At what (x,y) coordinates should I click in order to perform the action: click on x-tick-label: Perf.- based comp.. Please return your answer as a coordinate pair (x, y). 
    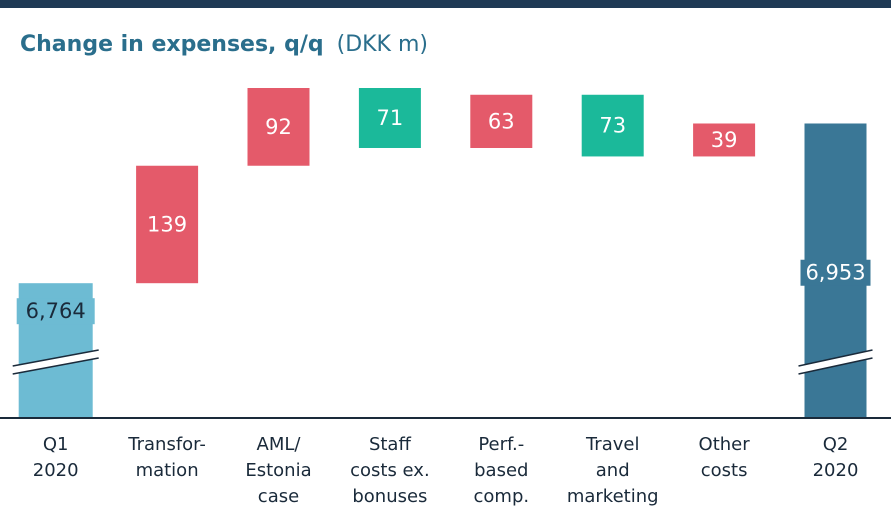
    Looking at the image, I should click on (502, 470).